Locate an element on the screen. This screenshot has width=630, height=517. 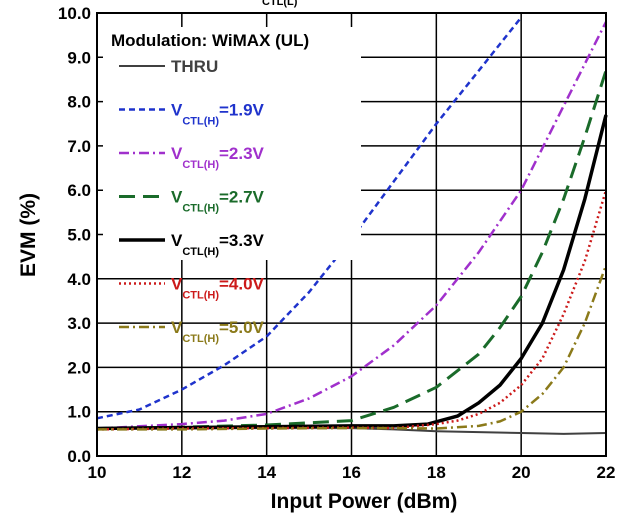
y-tick-label: 4.0 is located at coordinates (79, 279).